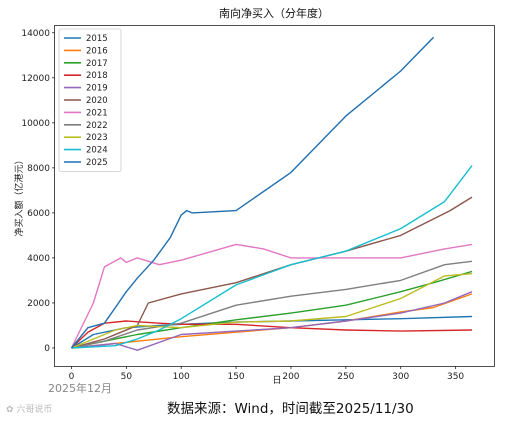 The width and height of the screenshot is (516, 424). I want to click on x-tick-label: 100, so click(181, 377).